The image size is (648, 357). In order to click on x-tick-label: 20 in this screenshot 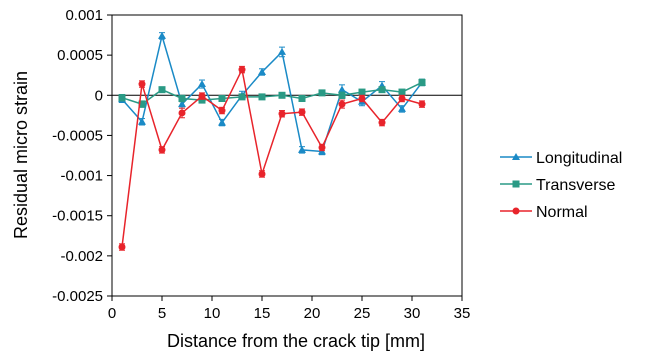, I will do `click(312, 313)`.